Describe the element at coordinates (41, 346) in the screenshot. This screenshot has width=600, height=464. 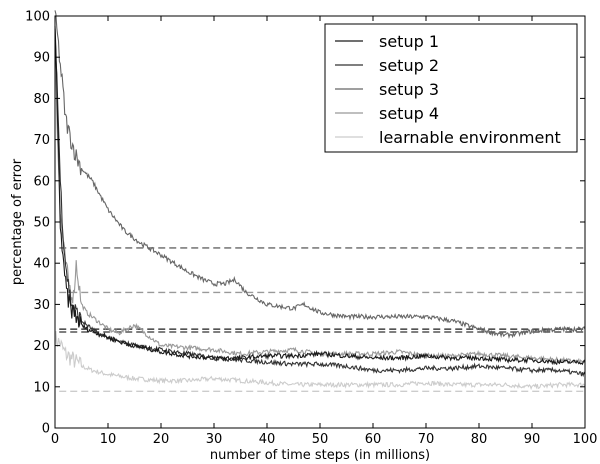
I see `y-tick-label: 20` at that location.